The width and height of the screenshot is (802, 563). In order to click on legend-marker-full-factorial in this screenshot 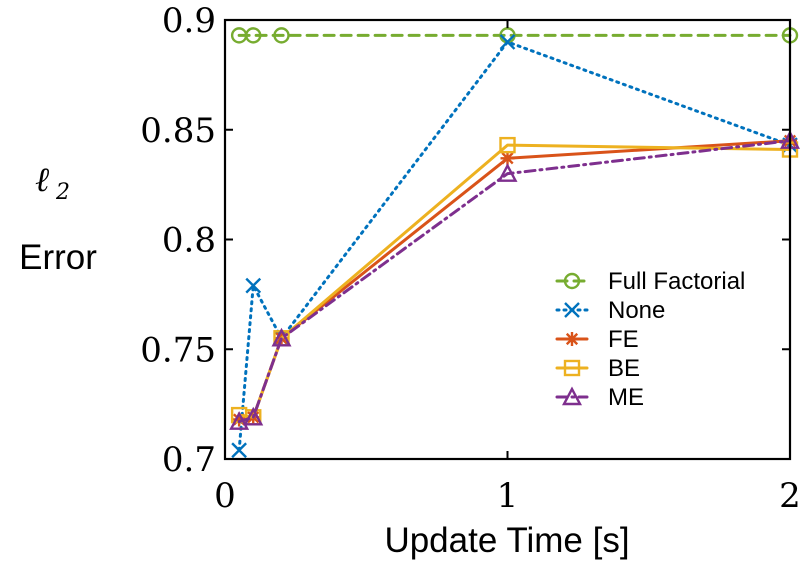, I will do `click(572, 281)`.